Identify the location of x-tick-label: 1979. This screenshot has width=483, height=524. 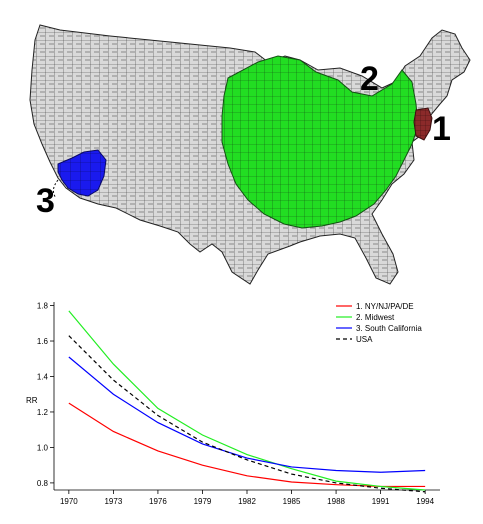
(203, 501).